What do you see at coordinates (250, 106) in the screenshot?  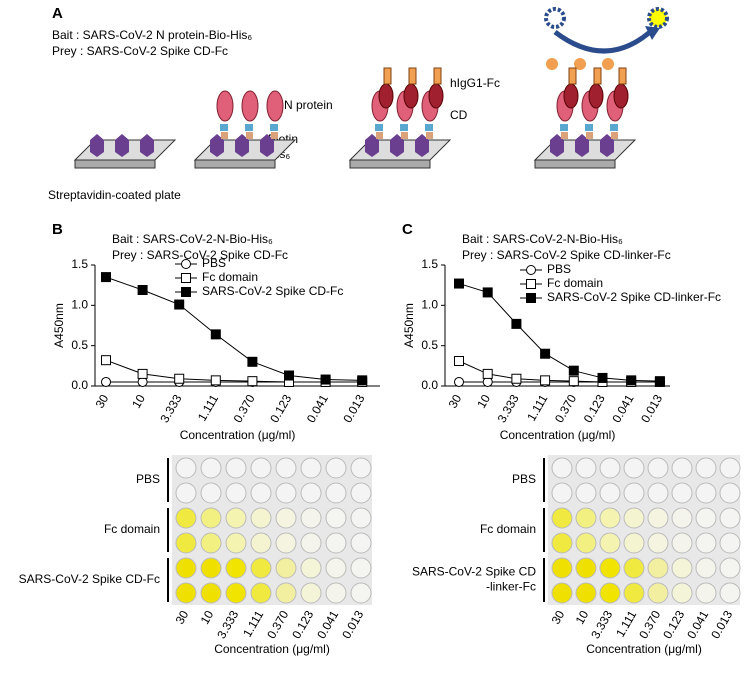 I see `n-protein` at bounding box center [250, 106].